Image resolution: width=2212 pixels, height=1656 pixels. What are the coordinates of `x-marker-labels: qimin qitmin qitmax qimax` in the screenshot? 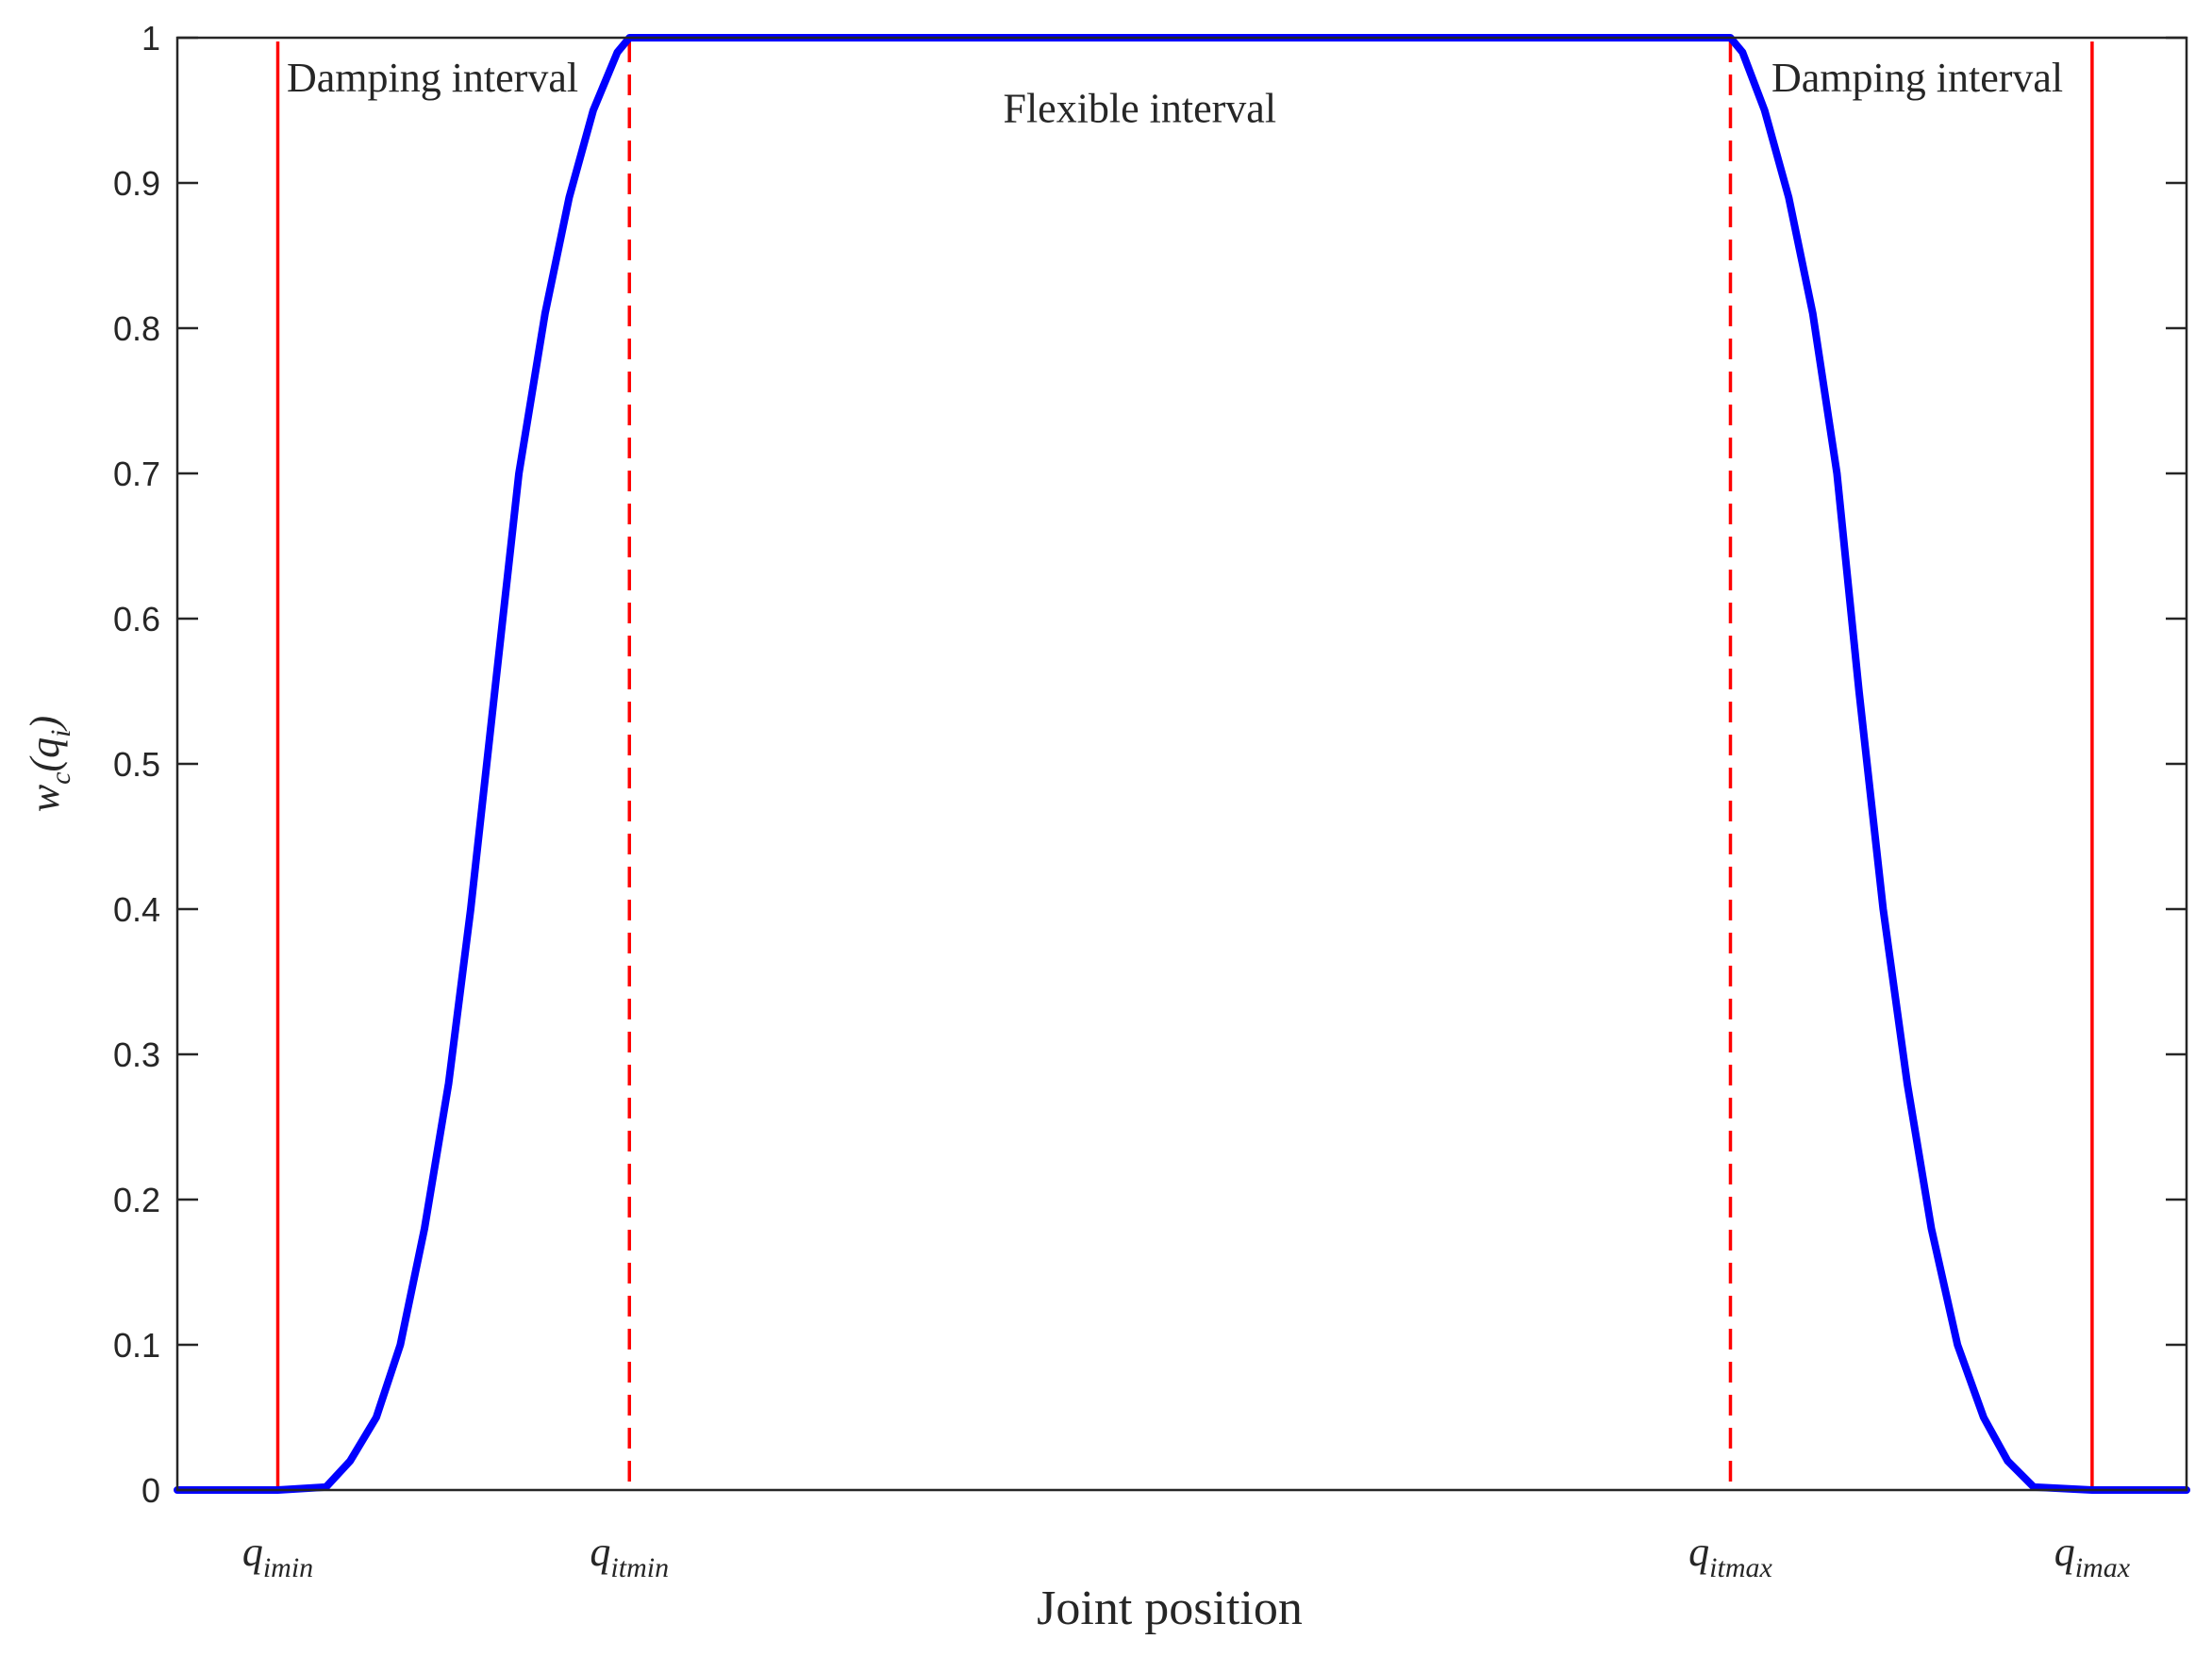 It's located at (1186, 1556).